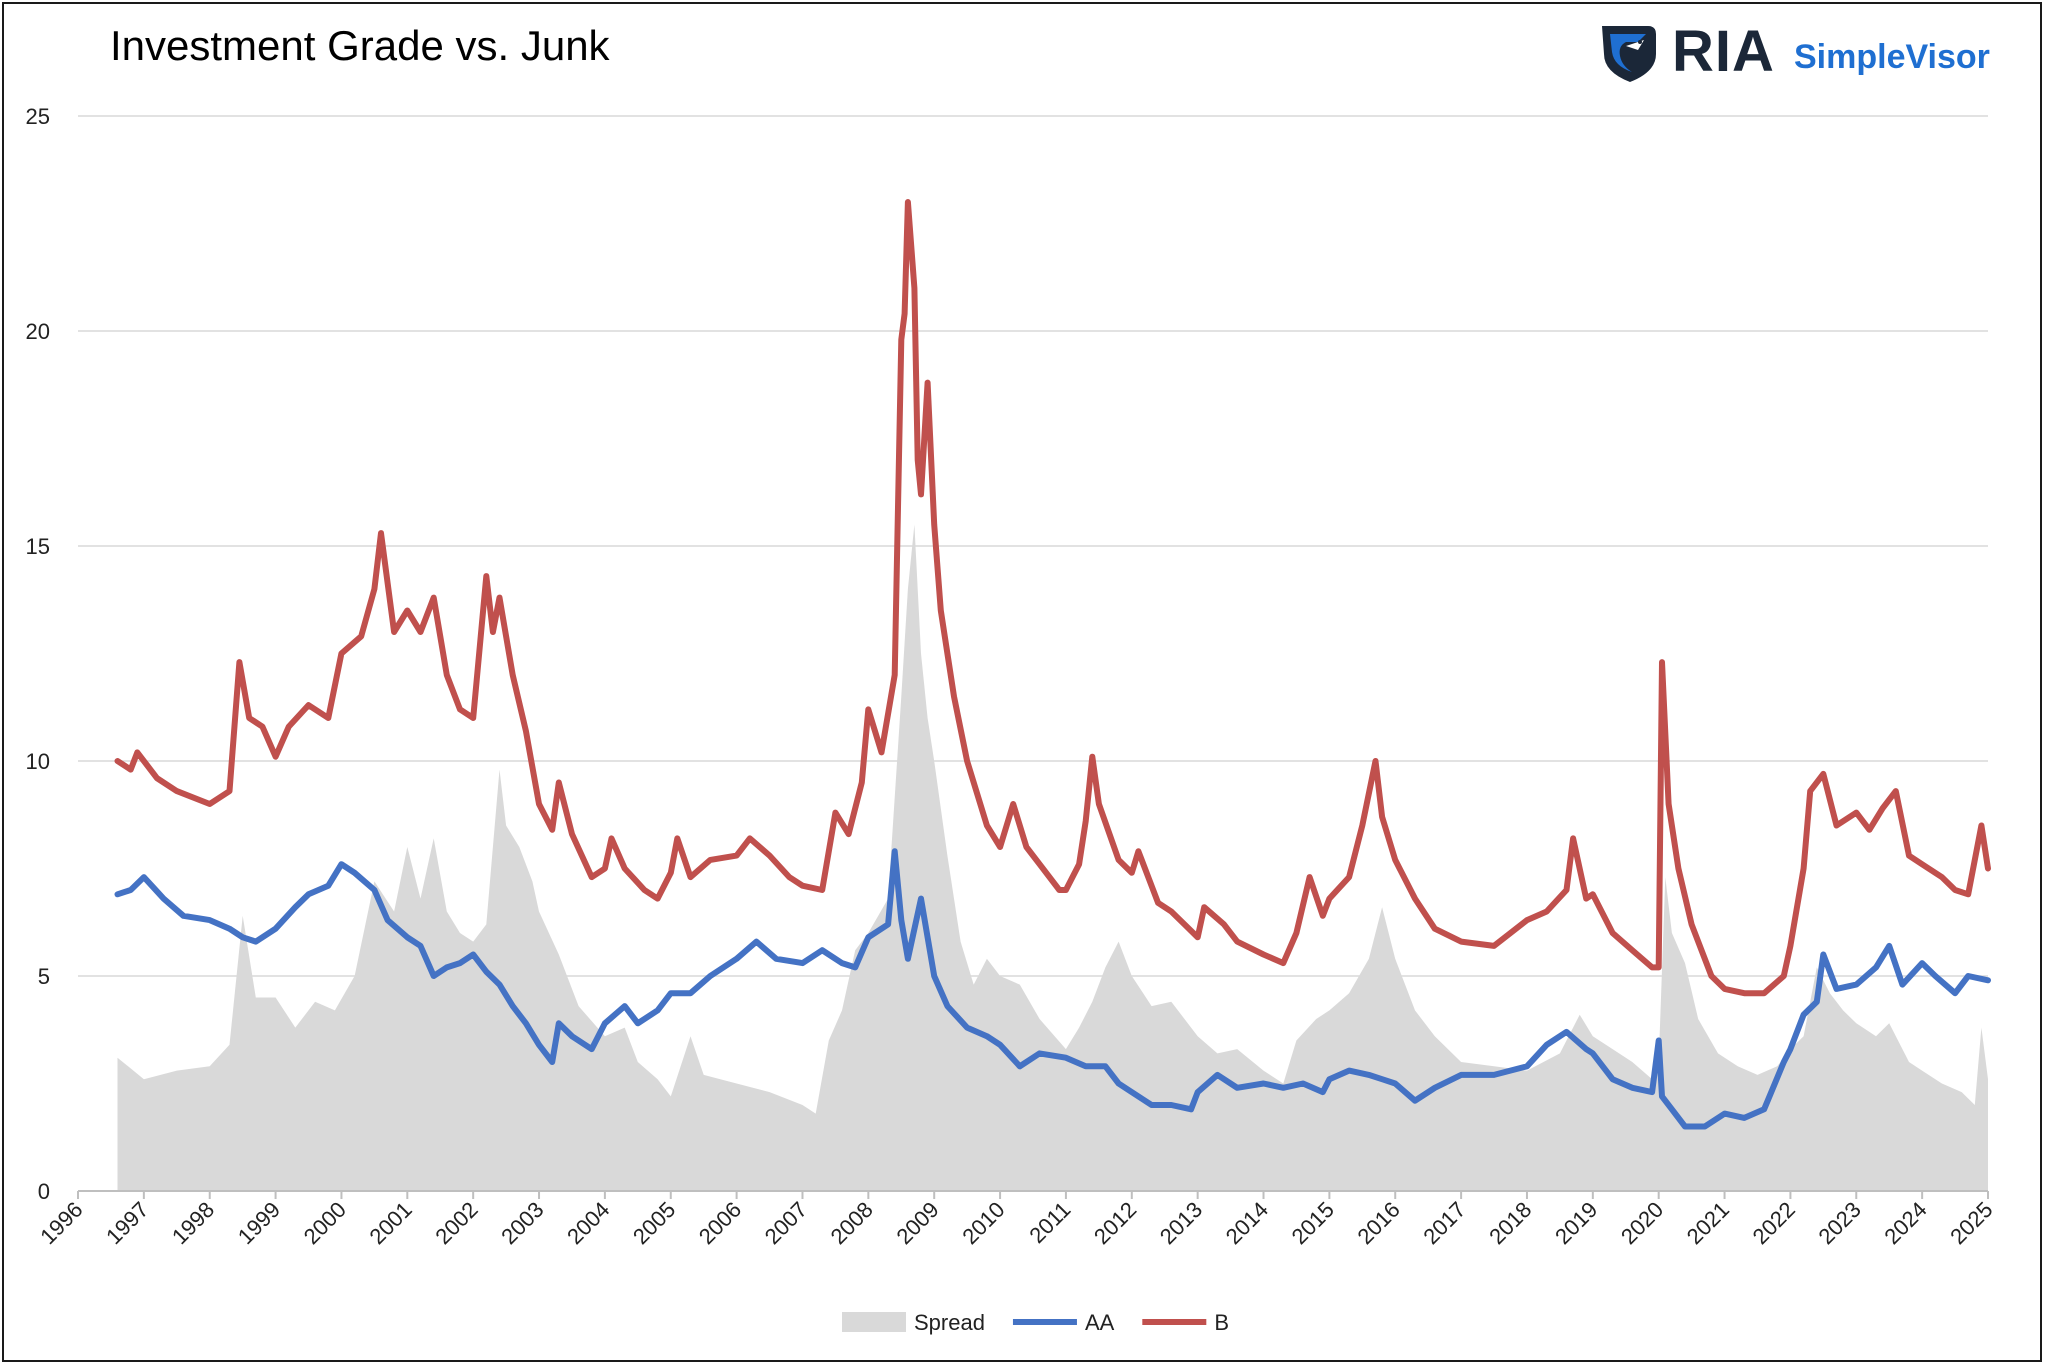 This screenshot has height=1366, width=2048. Describe the element at coordinates (874, 1322) in the screenshot. I see `legend-swatch-spread` at that location.